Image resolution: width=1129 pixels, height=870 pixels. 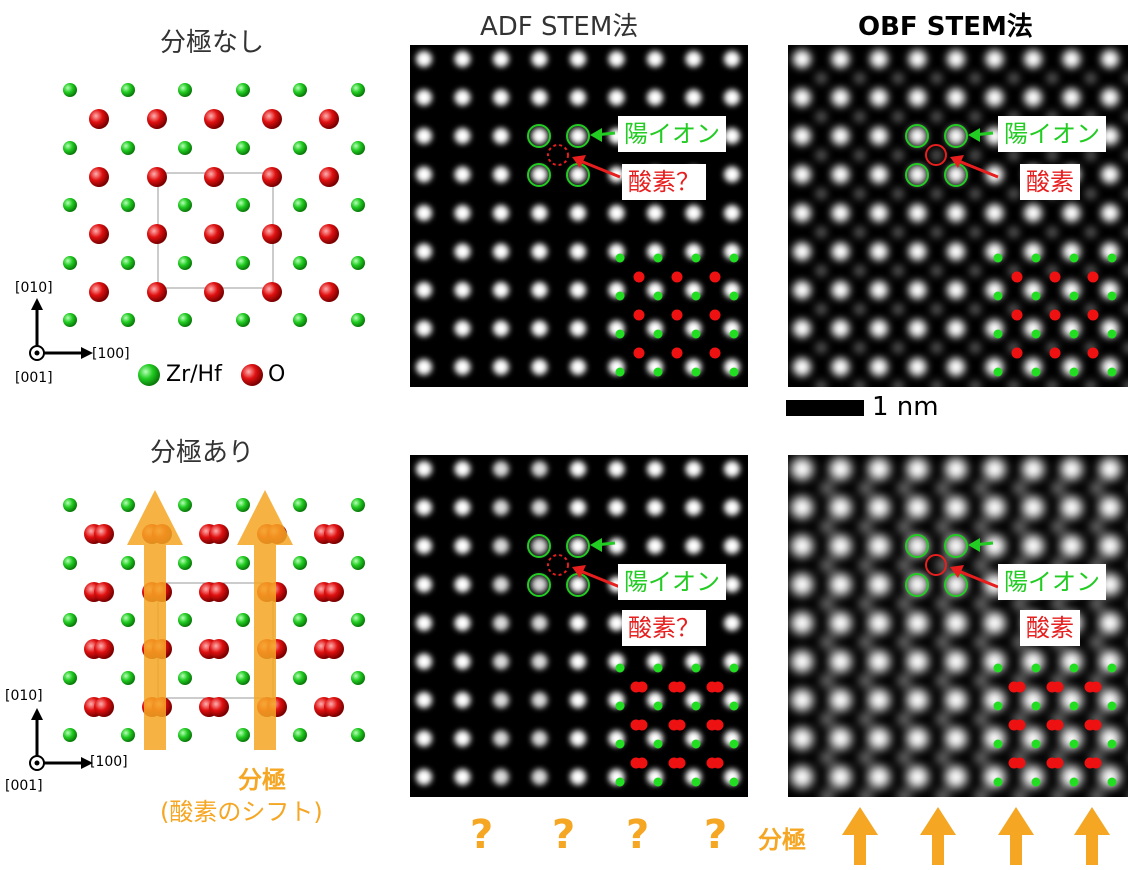 What do you see at coordinates (34, 288) in the screenshot?
I see `axis-label-010-top: [010]` at bounding box center [34, 288].